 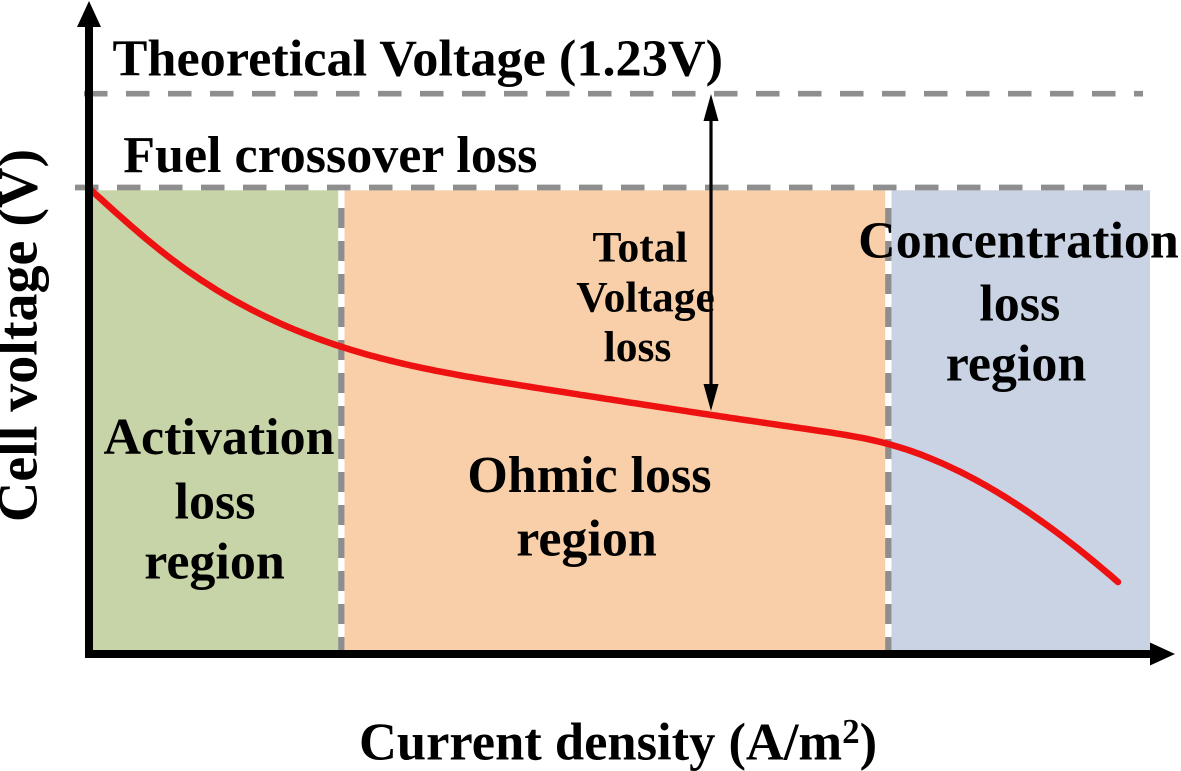 What do you see at coordinates (218, 437) in the screenshot?
I see `svg-text: Activation` at bounding box center [218, 437].